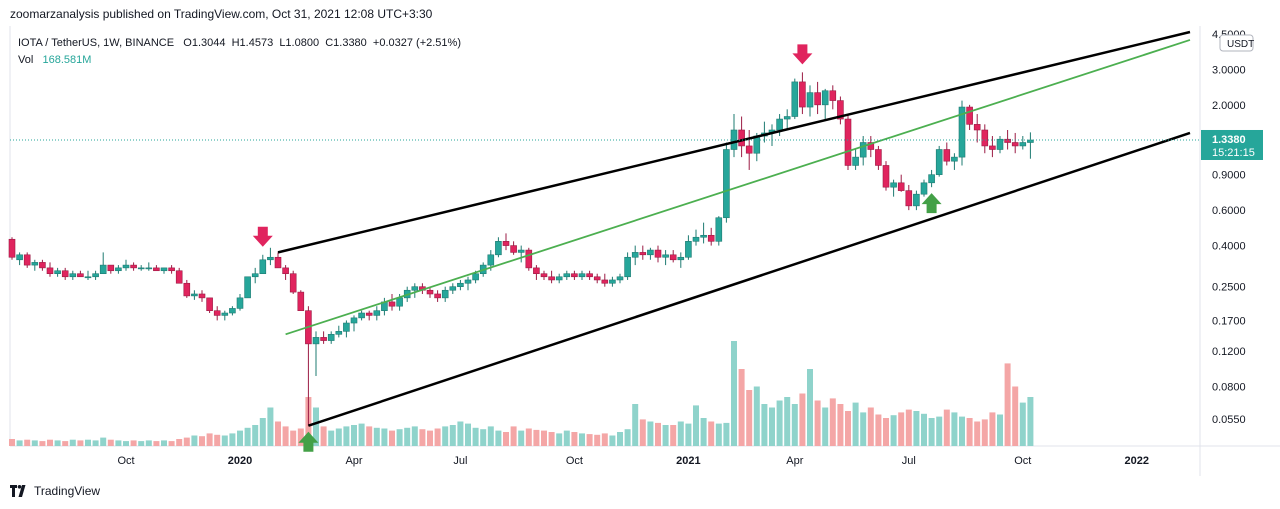  What do you see at coordinates (1240, 44) in the screenshot?
I see `currency-label: USDT` at bounding box center [1240, 44].